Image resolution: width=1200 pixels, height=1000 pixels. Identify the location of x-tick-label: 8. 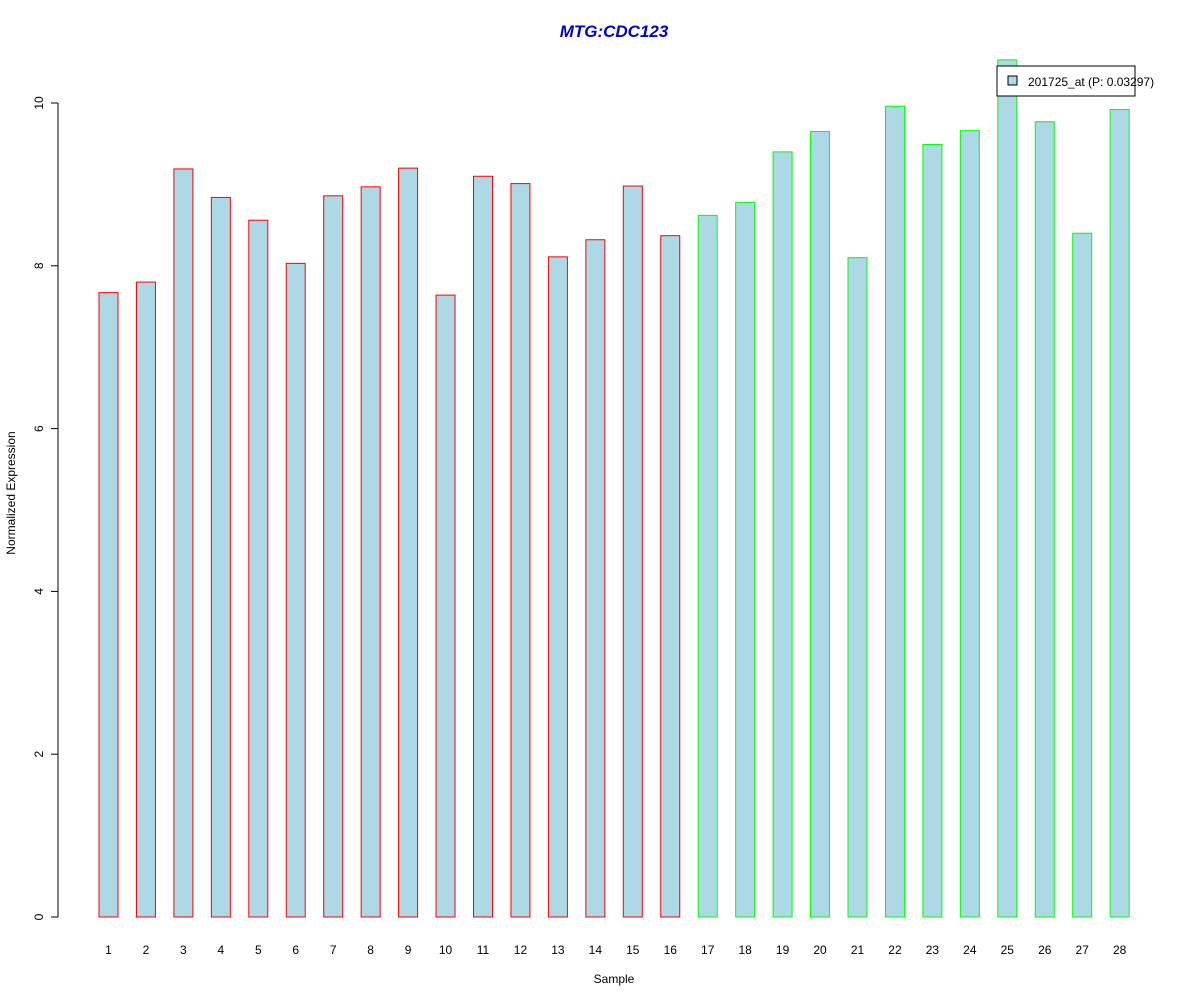
(370, 950).